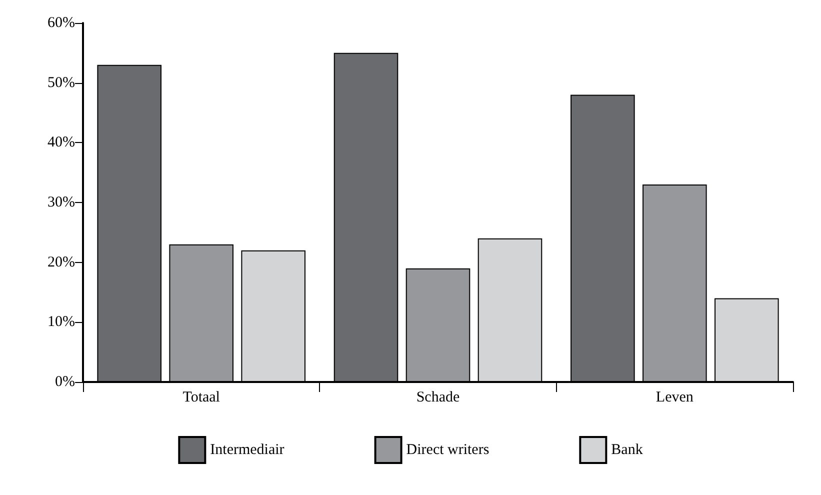  Describe the element at coordinates (247, 450) in the screenshot. I see `legend-label: Intermediair` at that location.